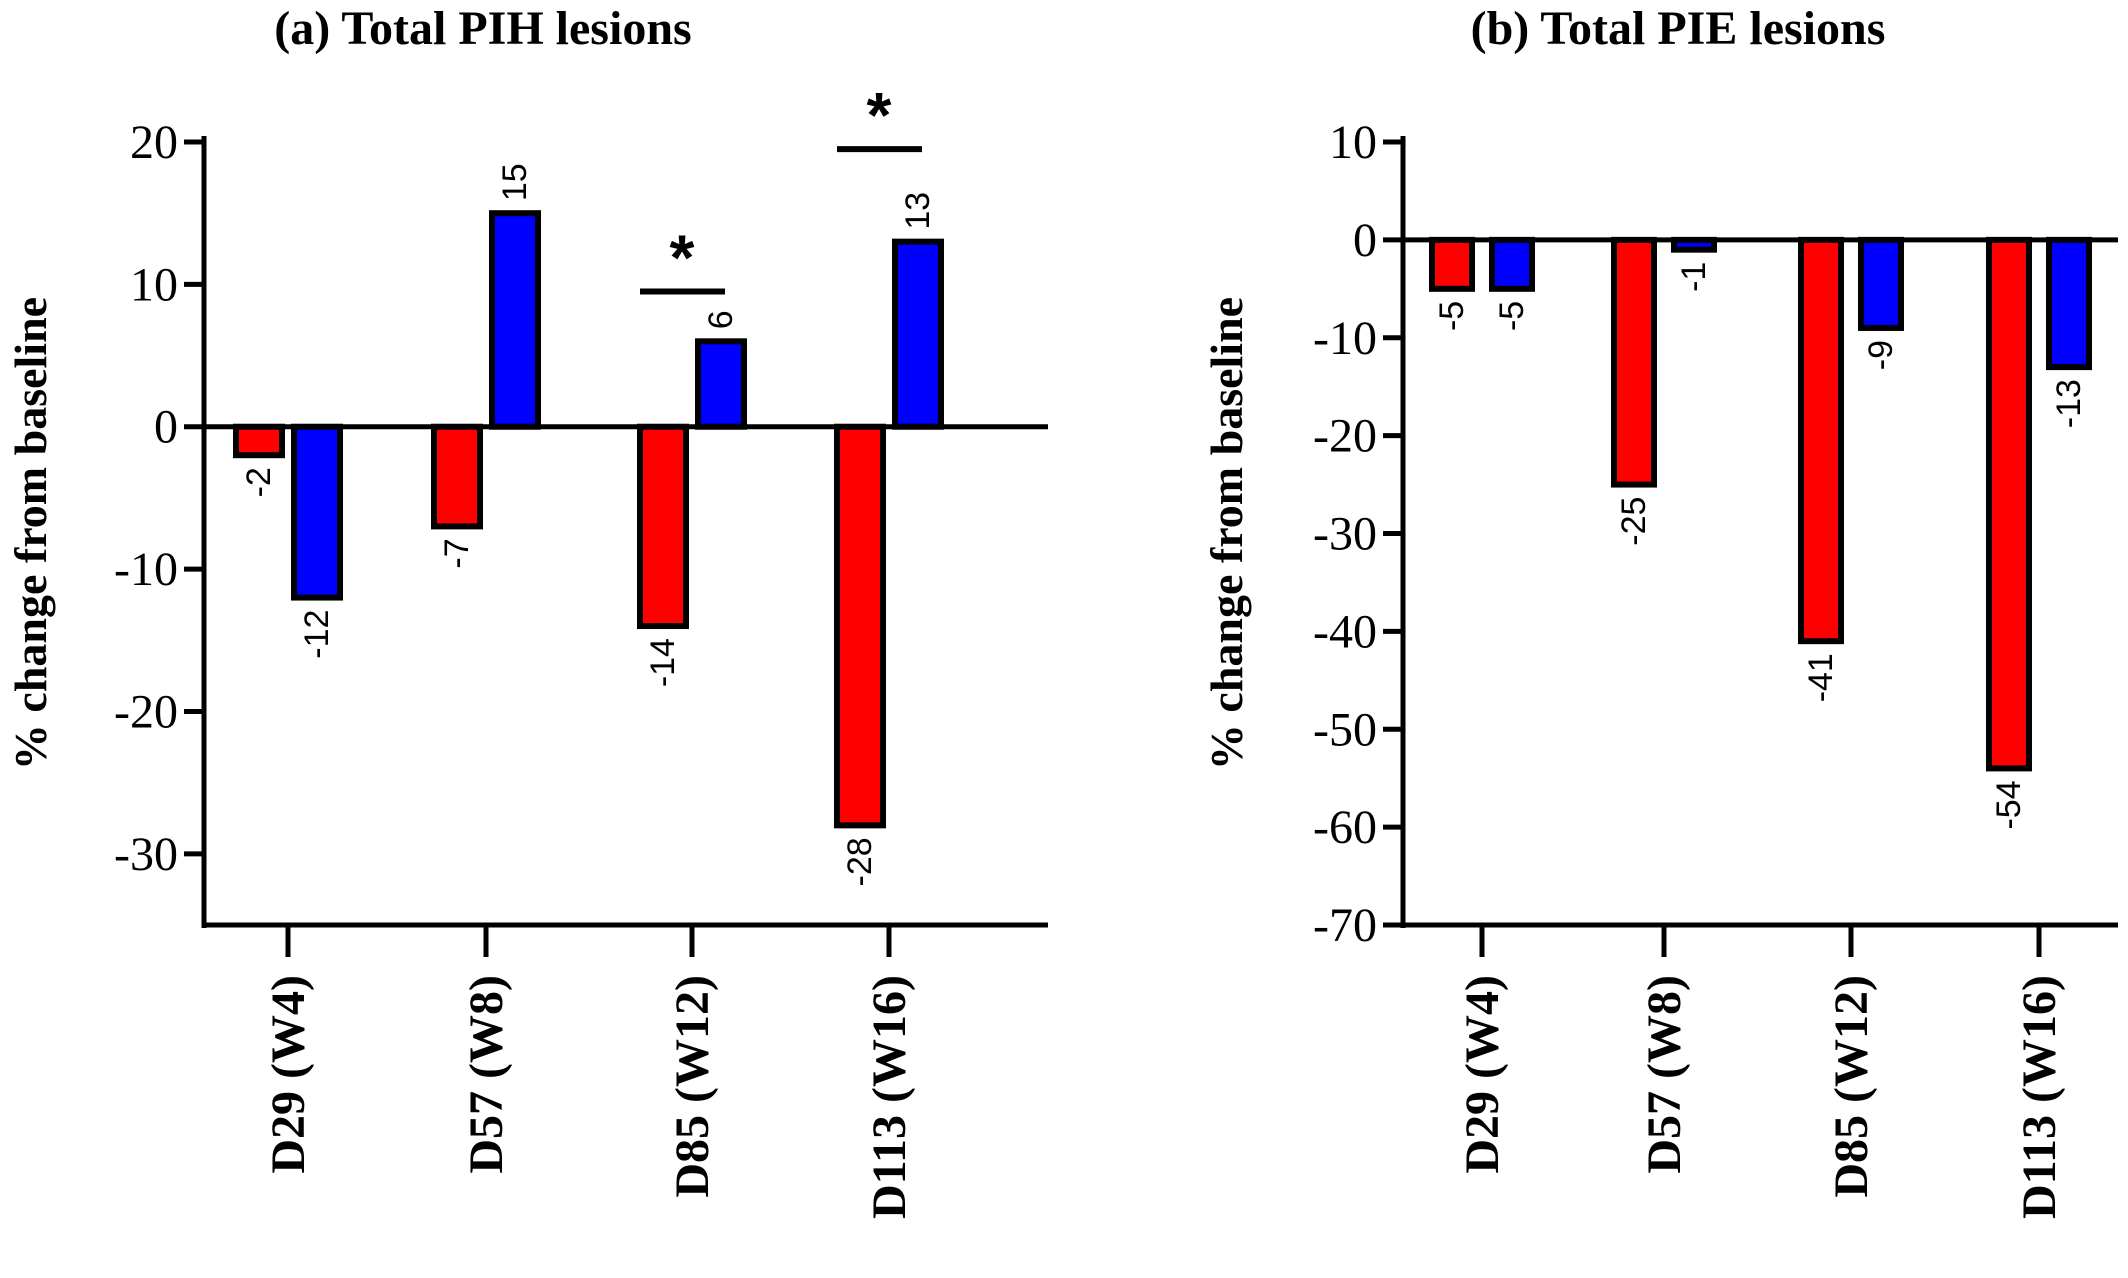 The width and height of the screenshot is (2128, 1278). I want to click on x-tick-label-b-2: D85 (W12), so click(1851, 1086).